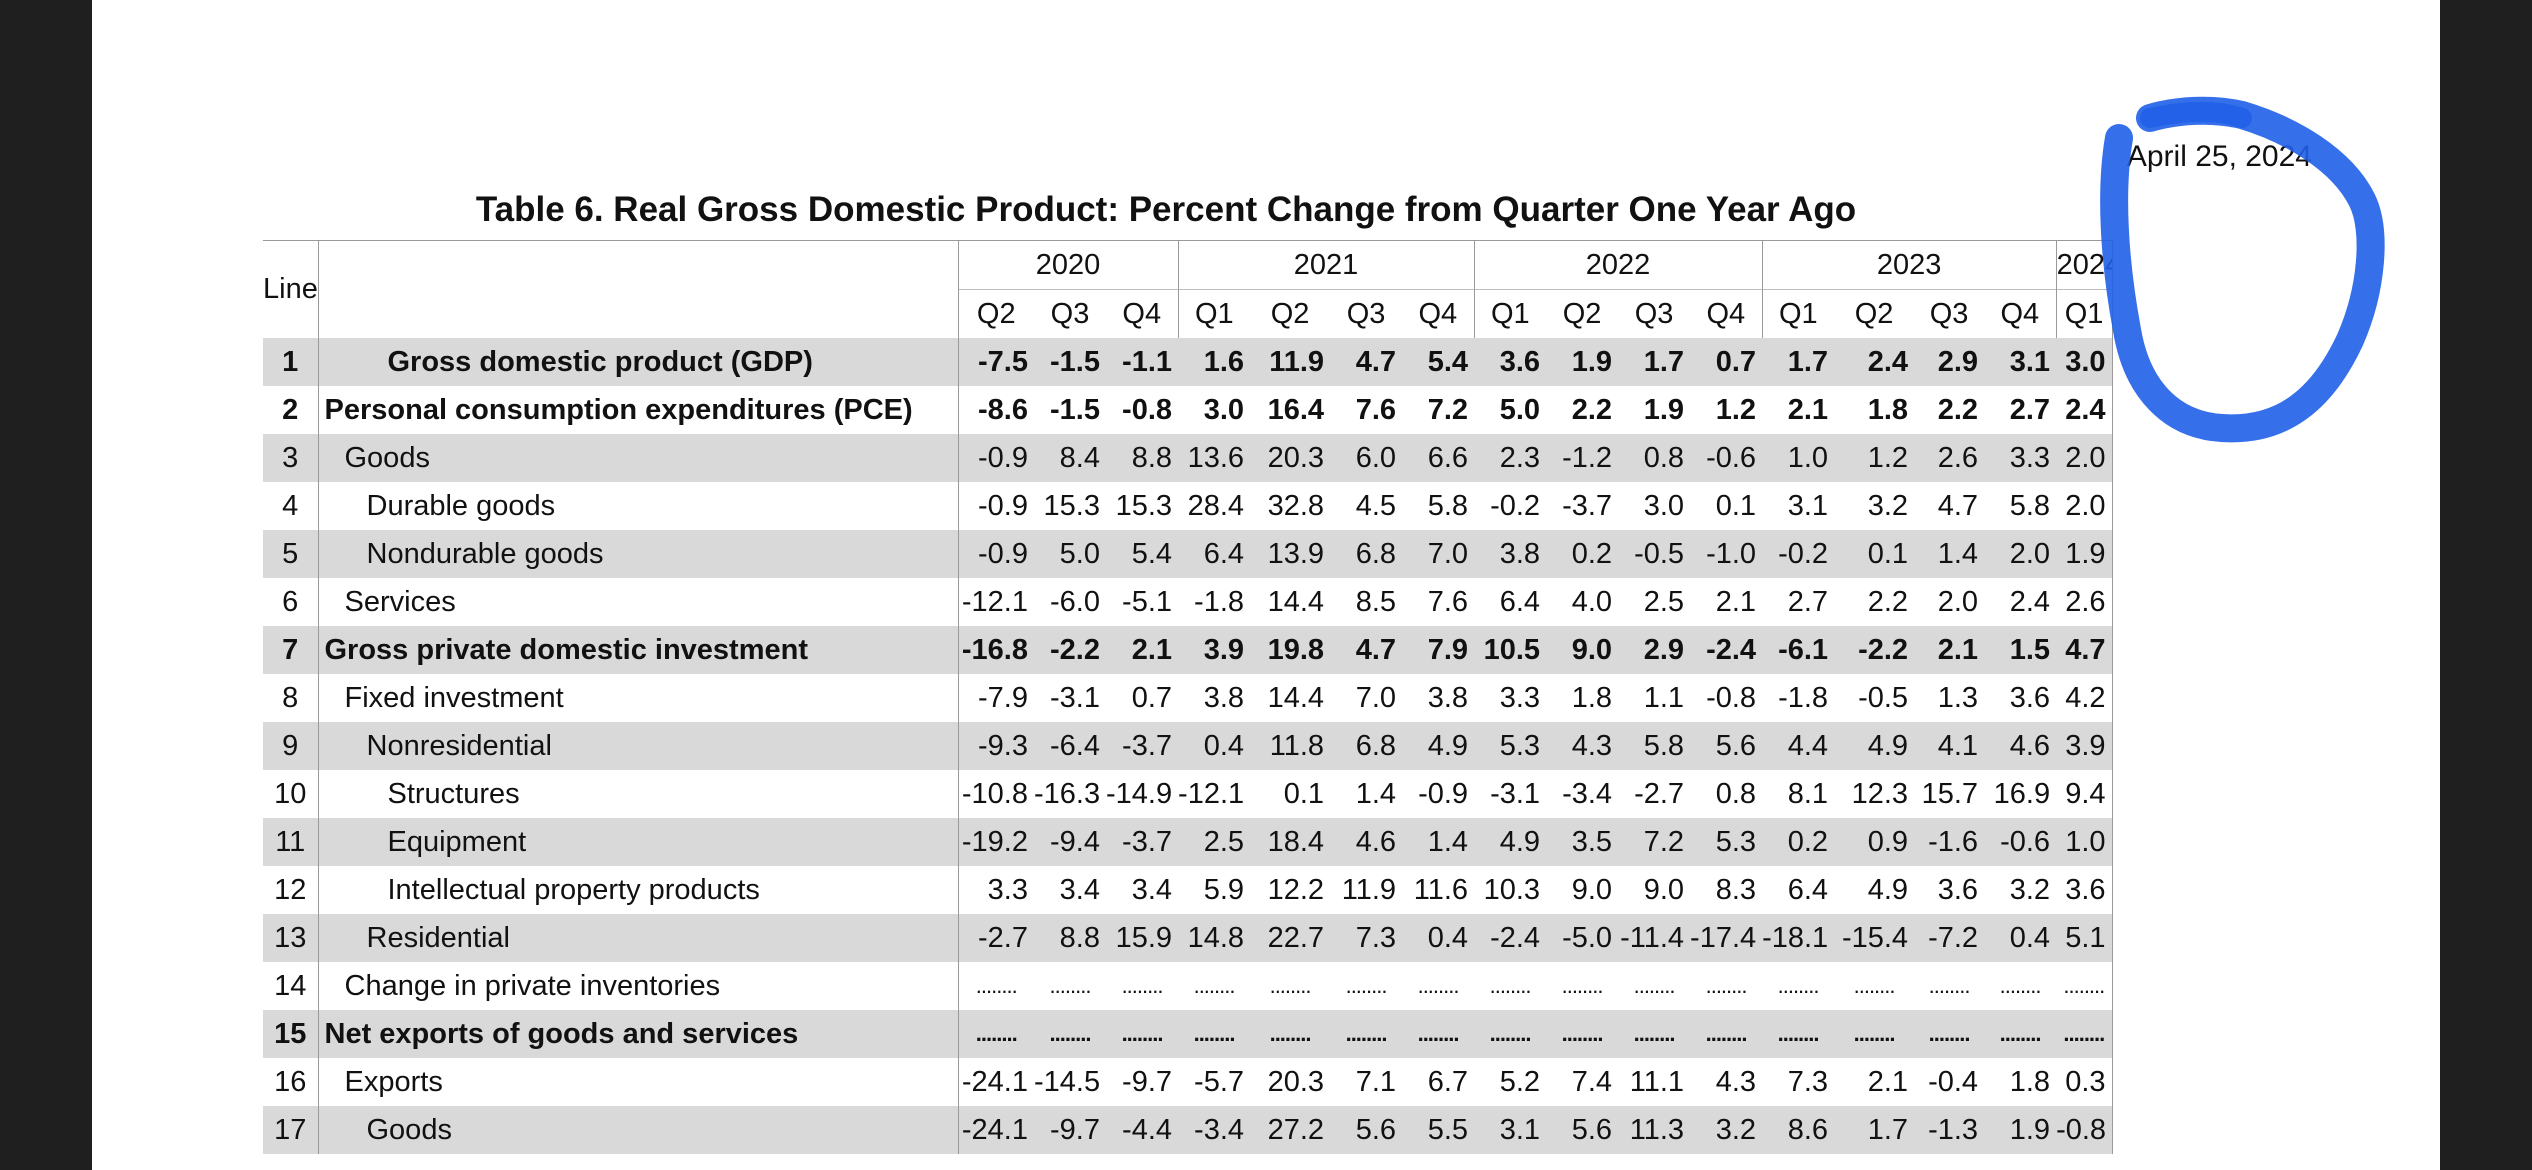 The height and width of the screenshot is (1170, 2532). I want to click on value-cell: 22.7, so click(1290, 938).